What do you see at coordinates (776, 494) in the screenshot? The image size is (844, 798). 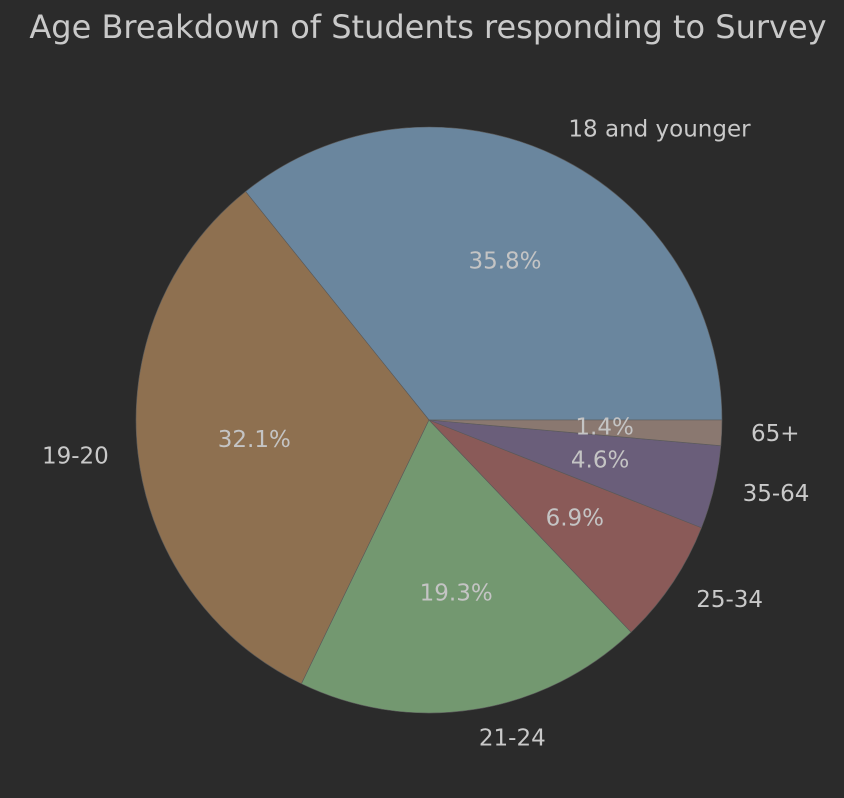 I see `category-label-35-64: 35-64` at bounding box center [776, 494].